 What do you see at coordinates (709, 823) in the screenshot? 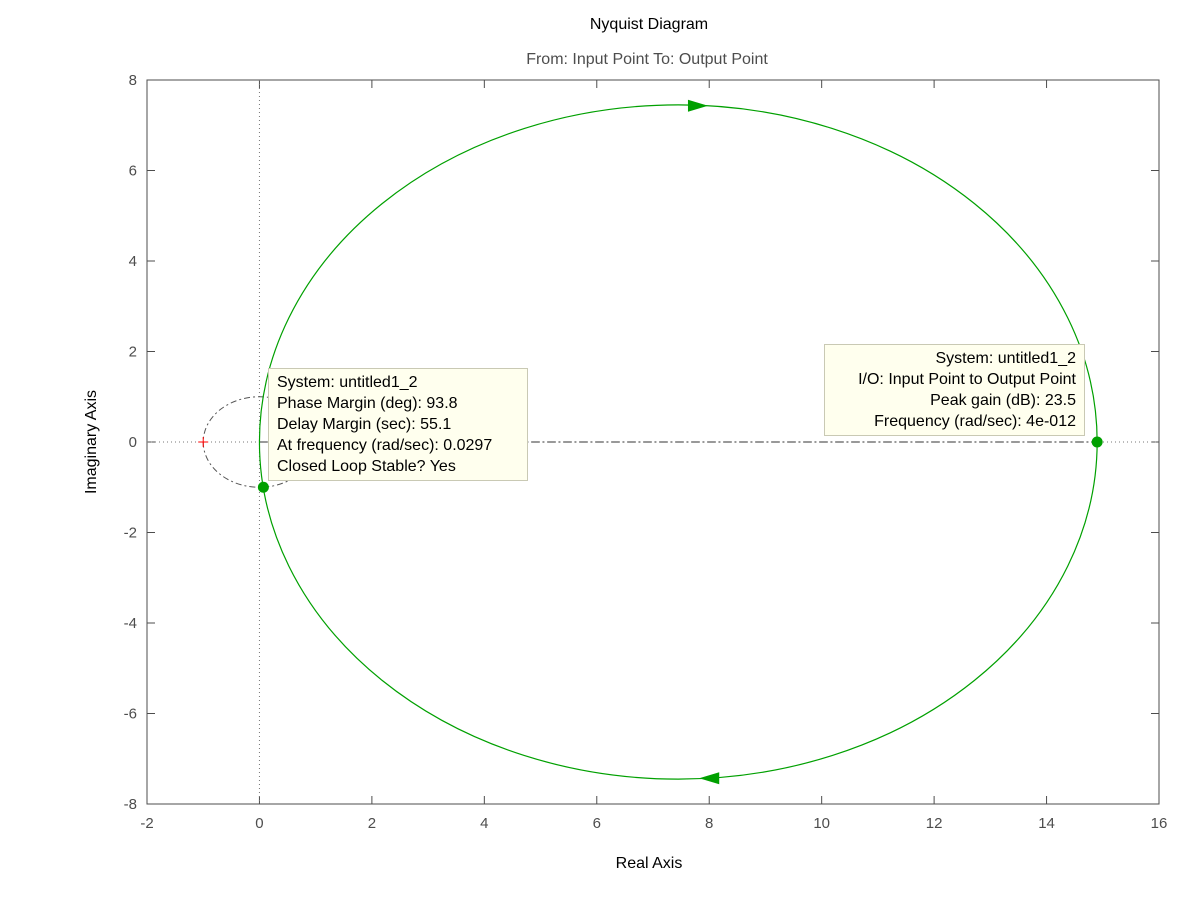
I see `x-tick-label: 8` at bounding box center [709, 823].